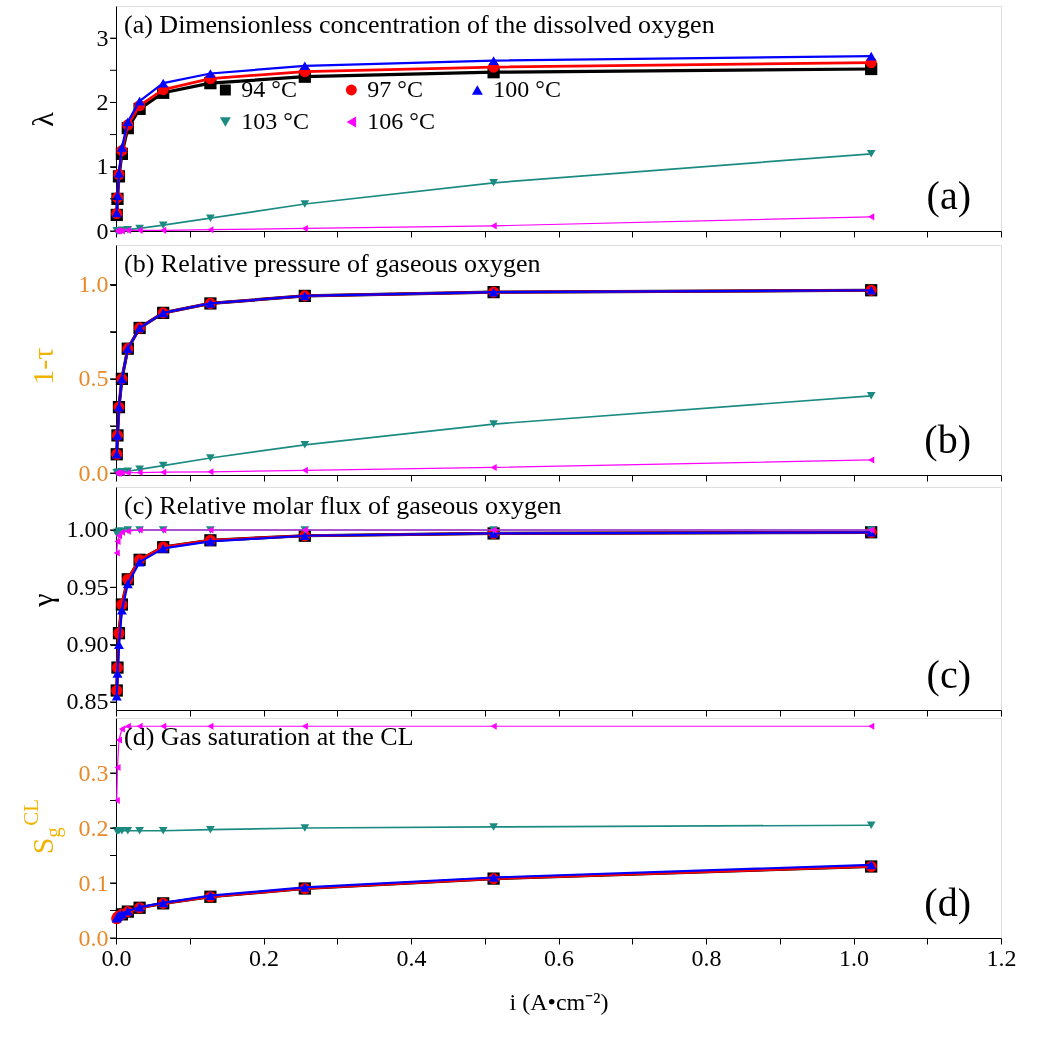 The width and height of the screenshot is (1064, 1038). What do you see at coordinates (948, 195) in the screenshot?
I see `annotation: (a)` at bounding box center [948, 195].